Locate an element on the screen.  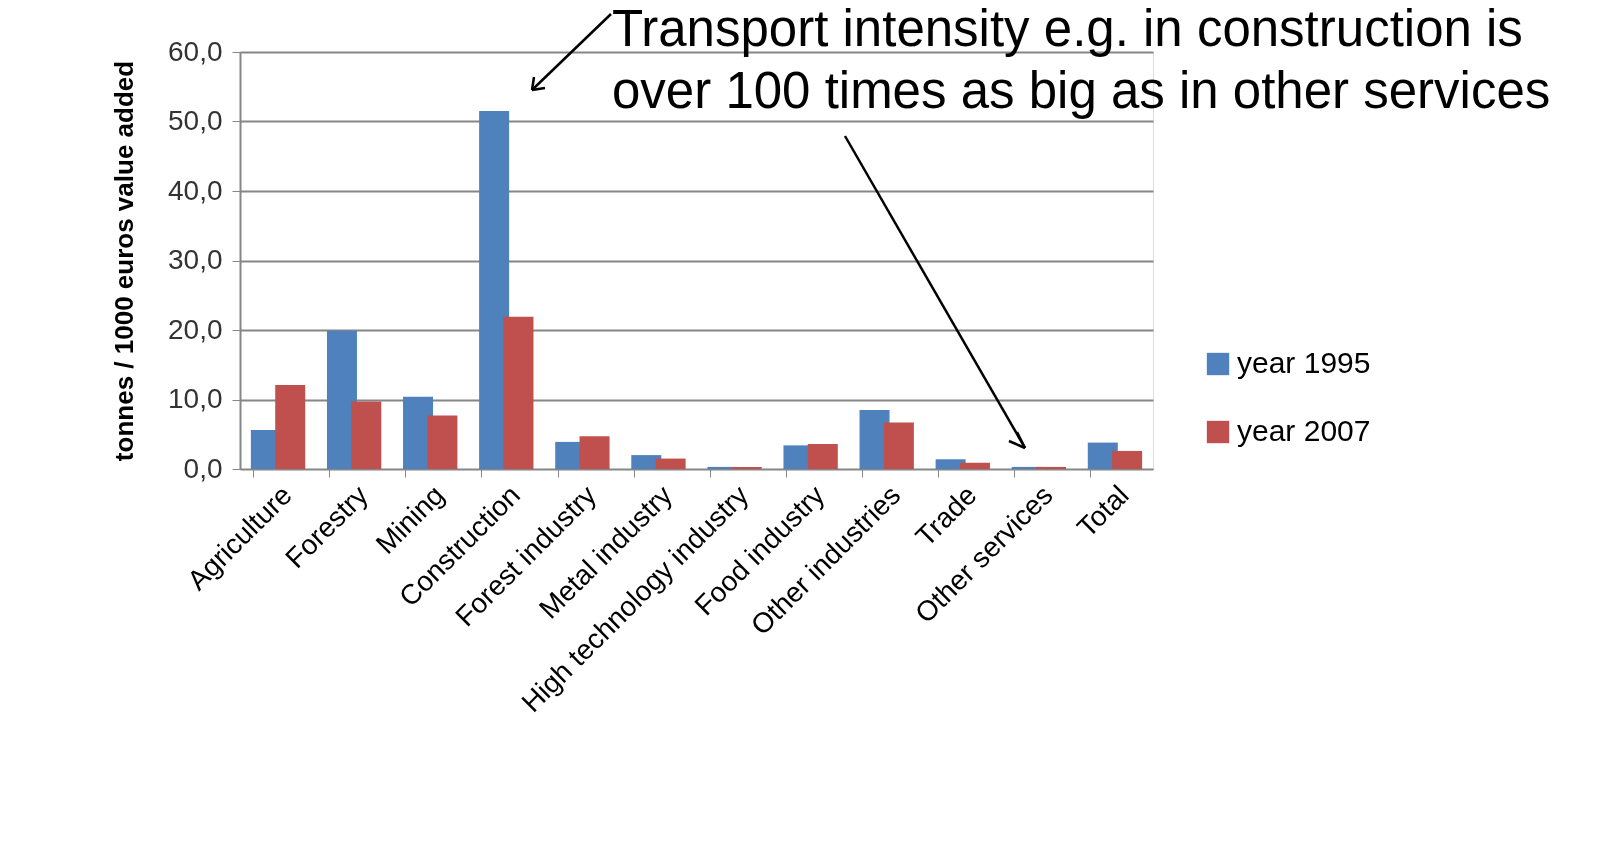
legend-label: year 2007 is located at coordinates (1304, 430).